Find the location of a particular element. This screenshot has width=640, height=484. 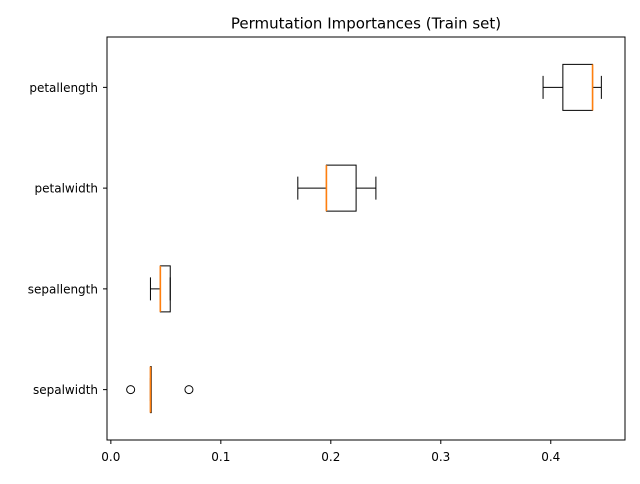

x-tick-label: 0.4 is located at coordinates (550, 457).